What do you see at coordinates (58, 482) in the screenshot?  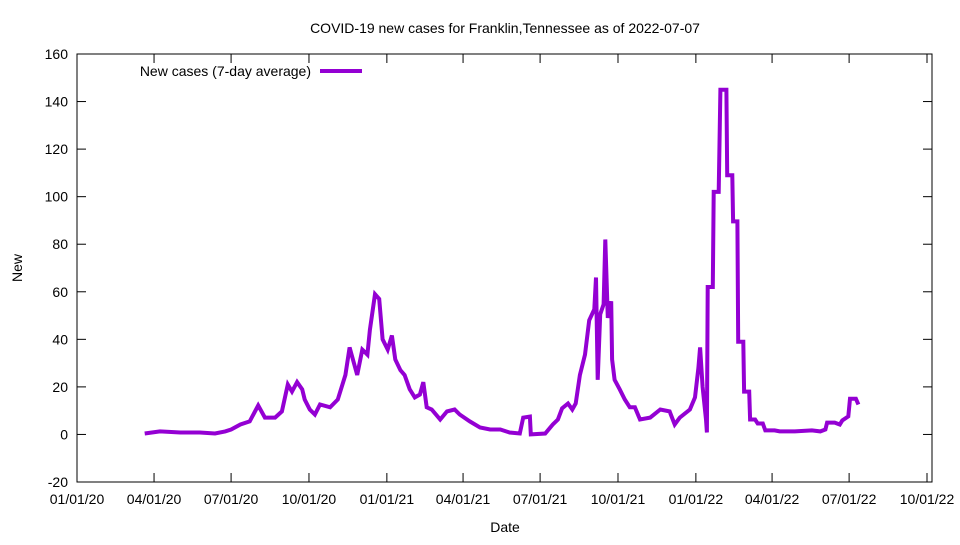 I see `y-tick-label: -20` at bounding box center [58, 482].